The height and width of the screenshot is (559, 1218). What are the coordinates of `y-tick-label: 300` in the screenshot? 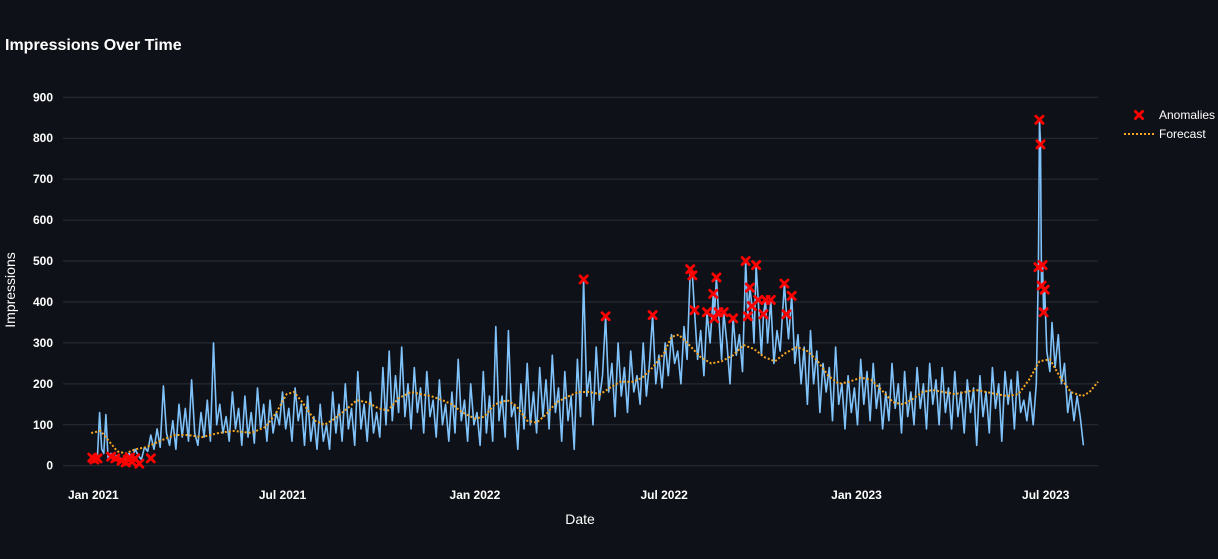 It's located at (43, 343).